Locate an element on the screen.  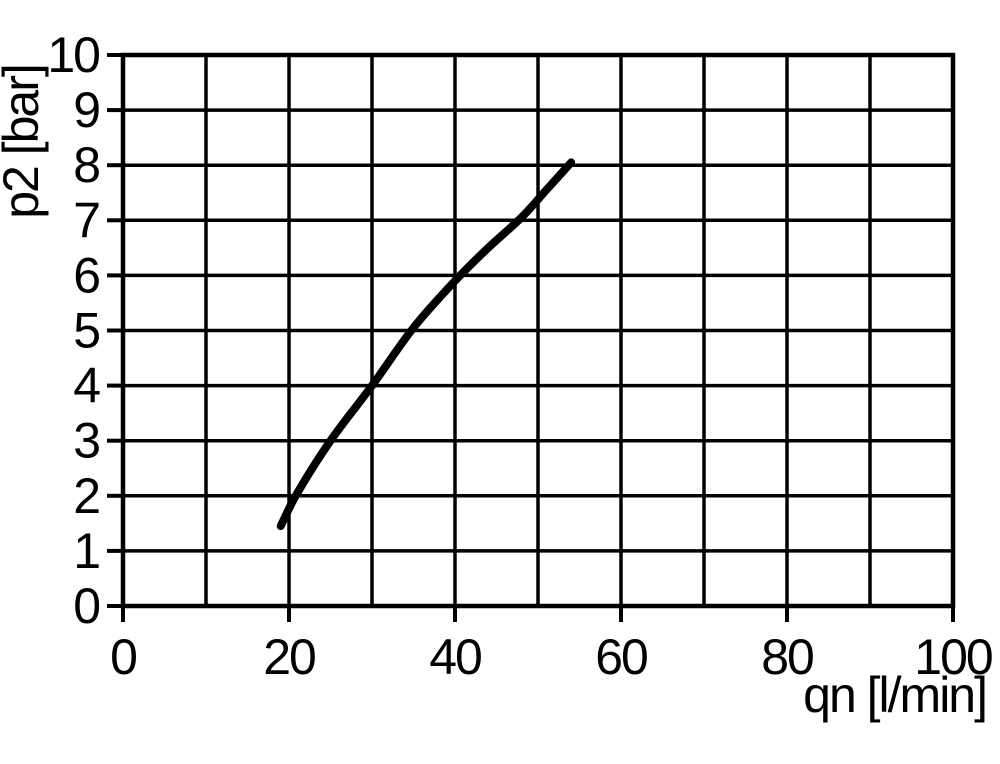
y-tick-label: 6 is located at coordinates (86, 275).